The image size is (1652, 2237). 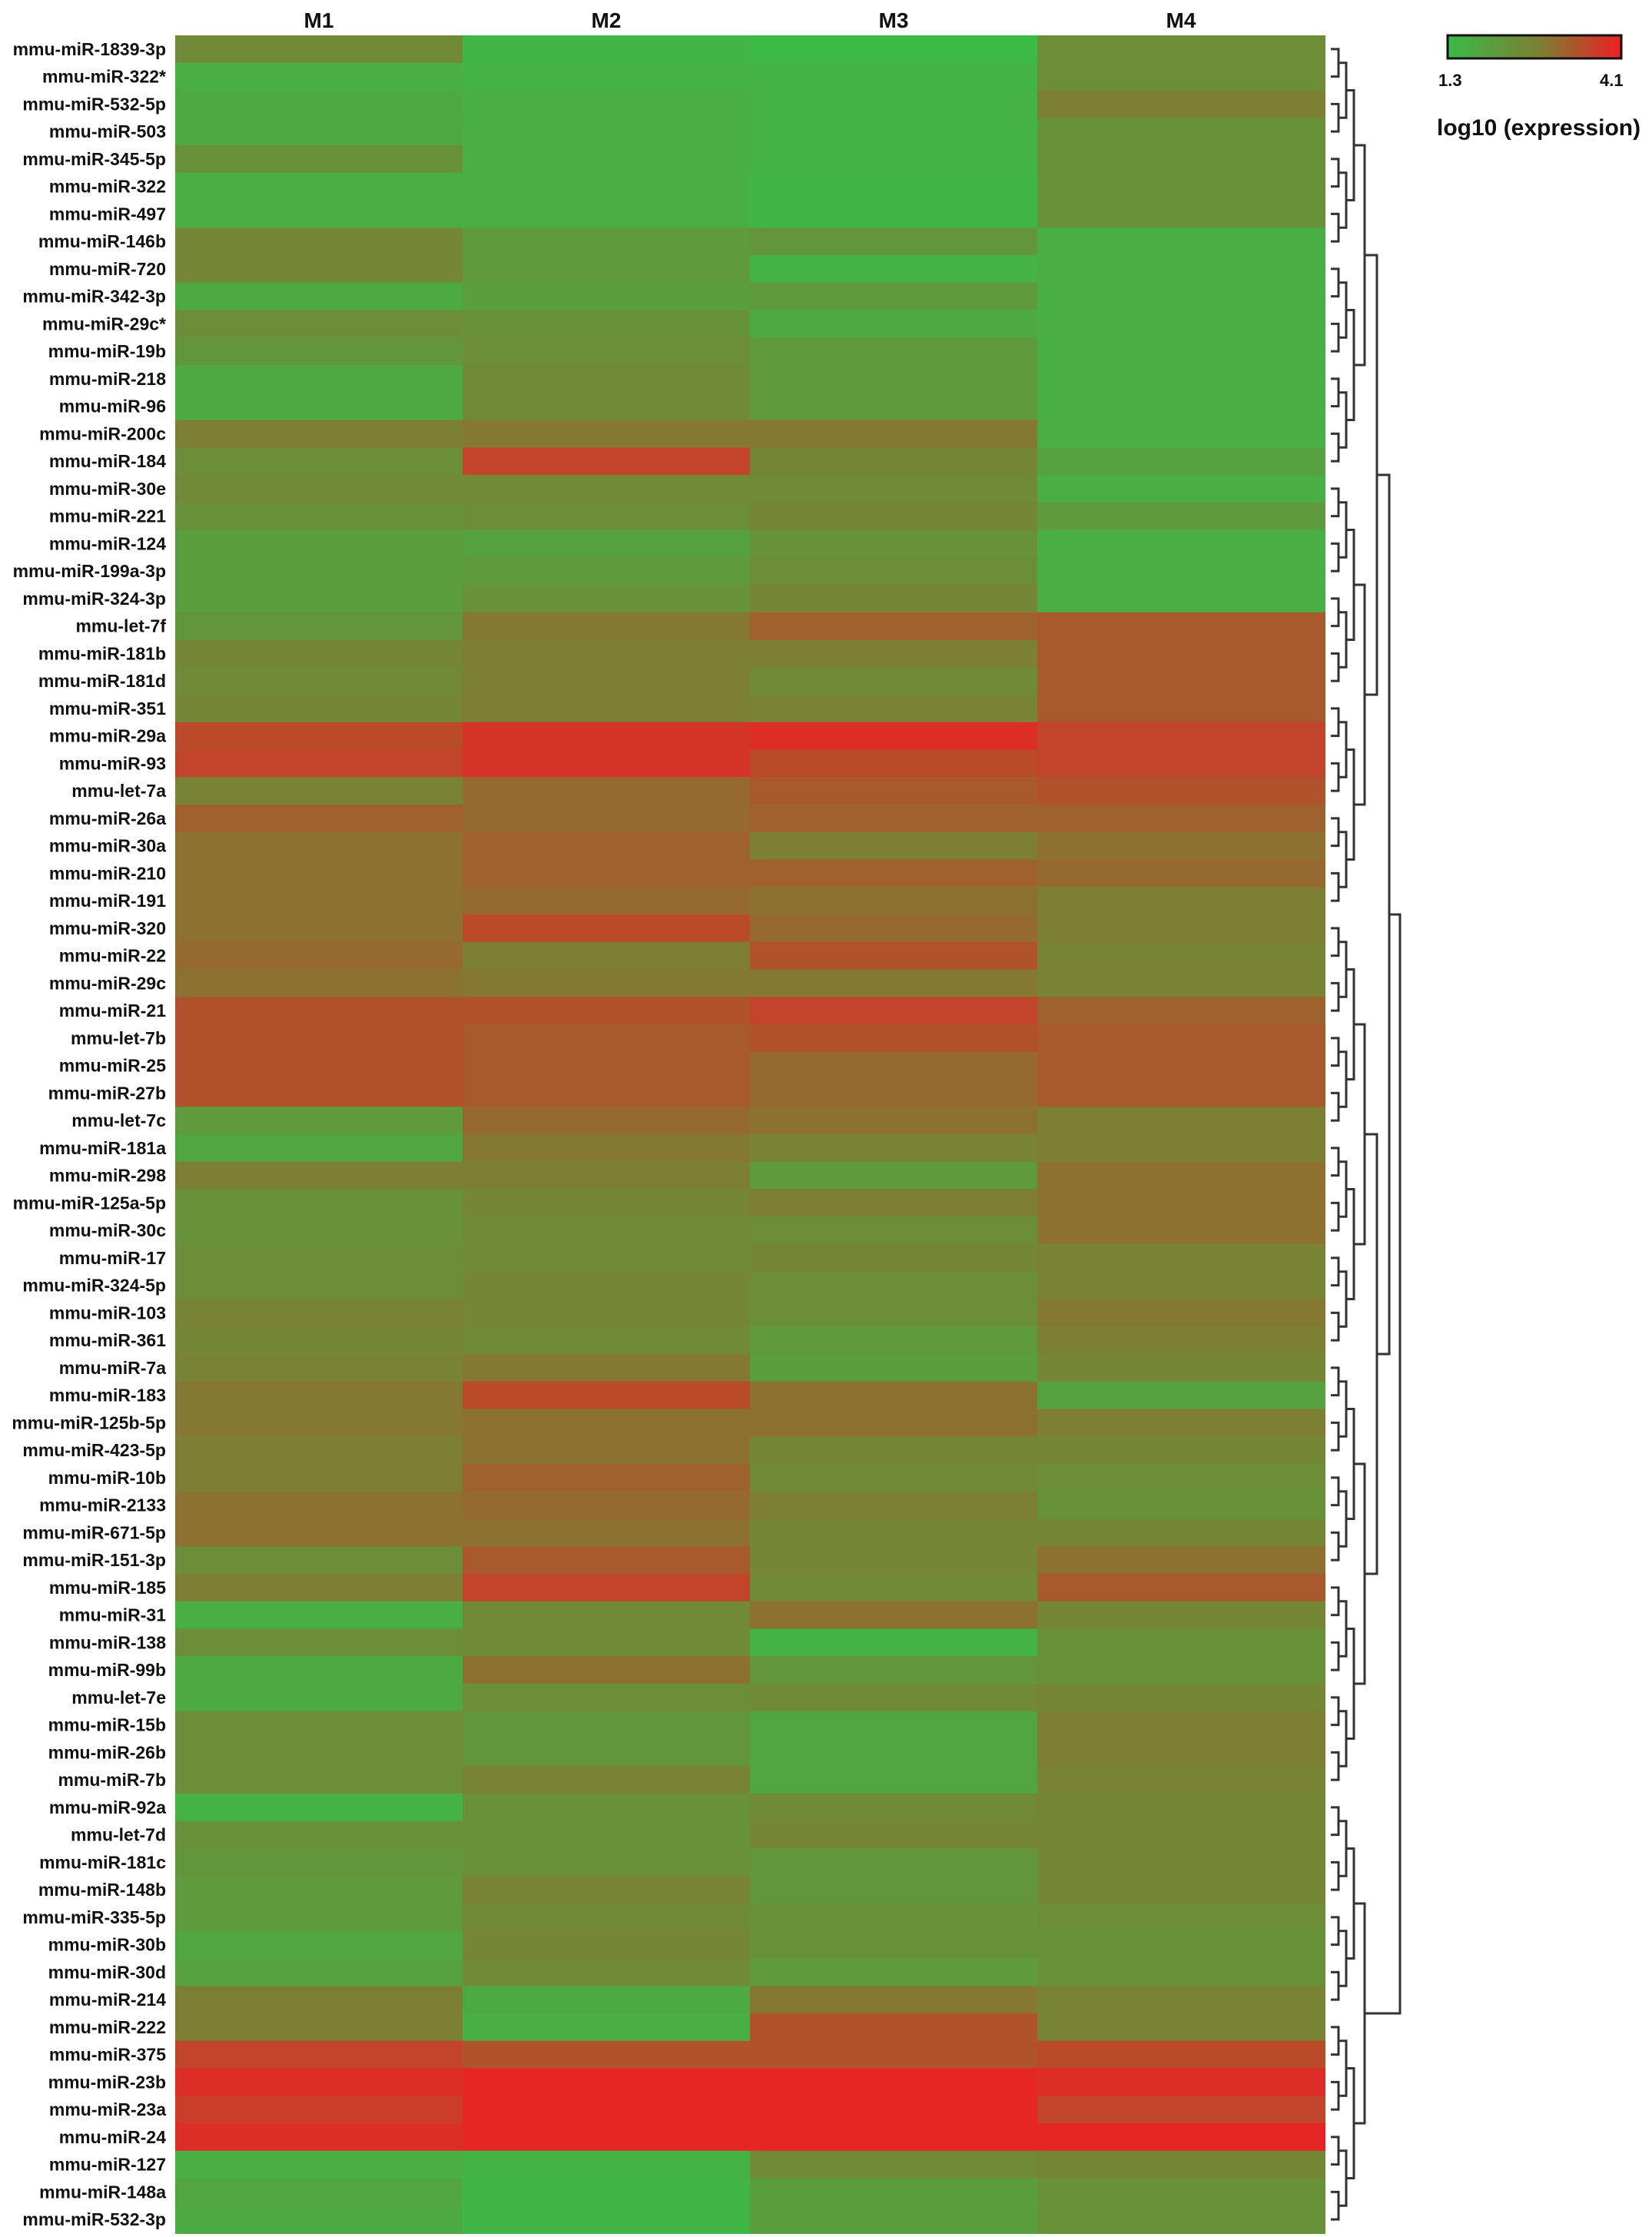 What do you see at coordinates (118, 1120) in the screenshot?
I see `row-label: mmu-let-7c` at bounding box center [118, 1120].